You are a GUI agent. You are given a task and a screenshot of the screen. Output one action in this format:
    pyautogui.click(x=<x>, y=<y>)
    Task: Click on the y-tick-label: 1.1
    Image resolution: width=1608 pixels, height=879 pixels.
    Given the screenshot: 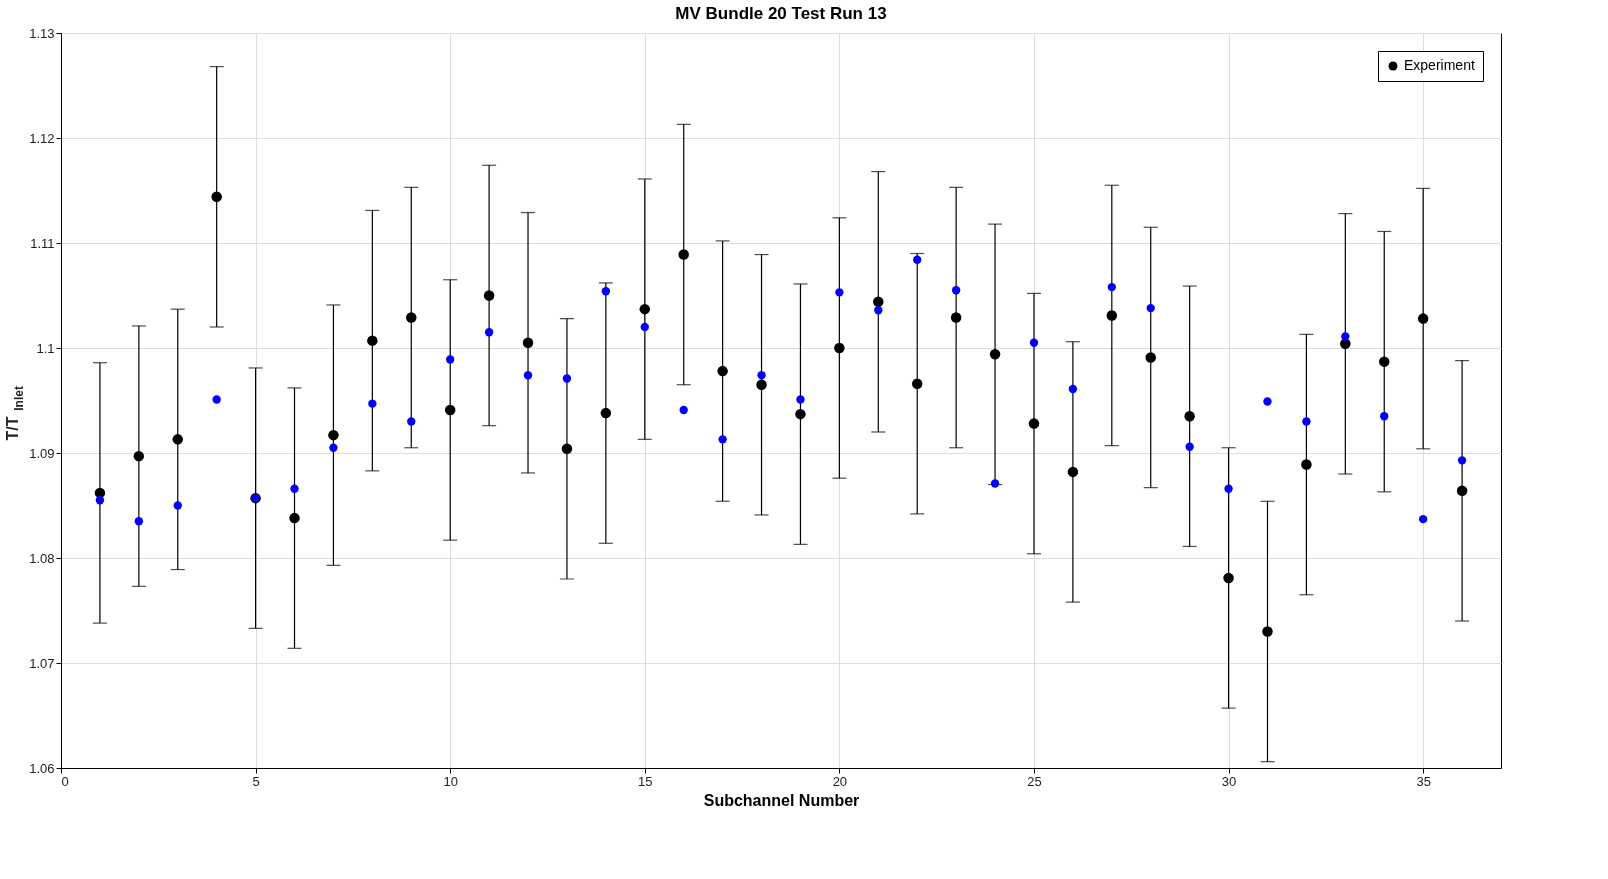 What is the action you would take?
    pyautogui.click(x=45, y=348)
    